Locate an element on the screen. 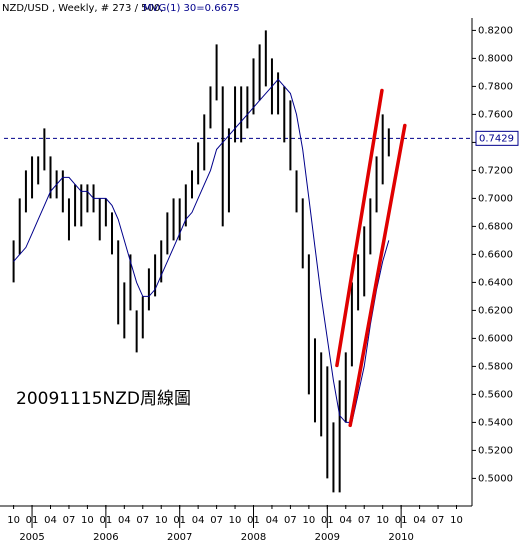 The height and width of the screenshot is (543, 519). year-label: 2005 is located at coordinates (31, 537).